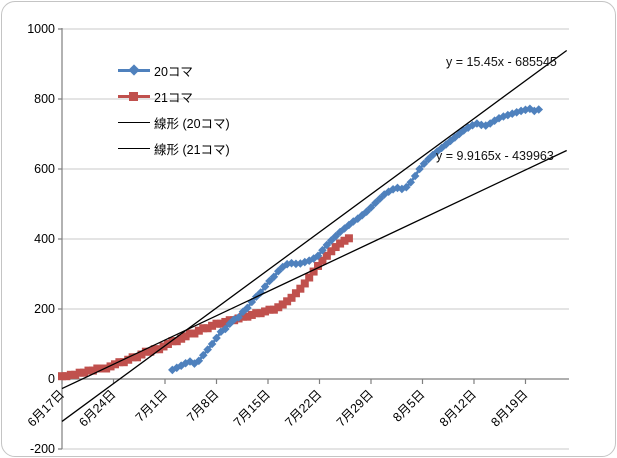 This screenshot has width=617, height=458. What do you see at coordinates (501, 62) in the screenshot?
I see `trendline-equation-20koma: y = 15.45x - 685545` at bounding box center [501, 62].